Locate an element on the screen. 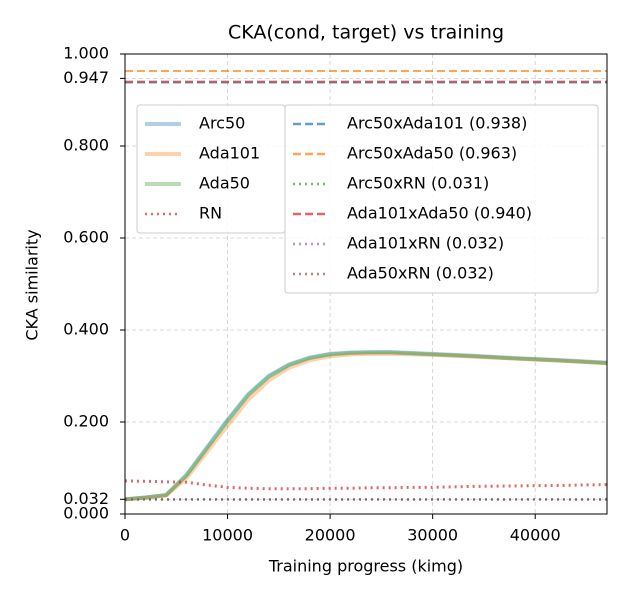  legend-label: Ada101xAda50 (0.940) is located at coordinates (439, 213).